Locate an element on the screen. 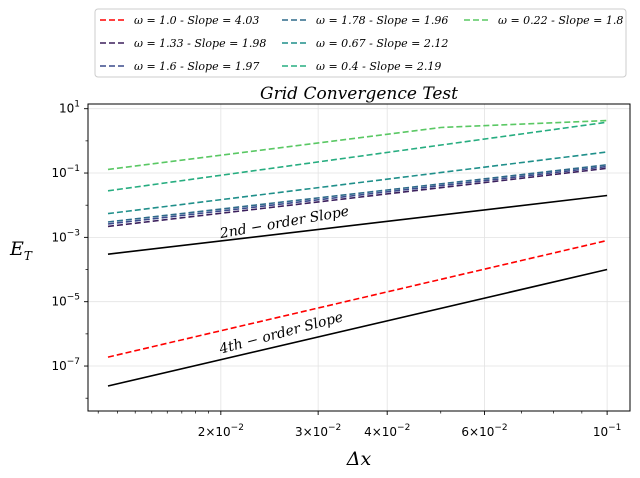 This screenshot has width=640, height=478. y-tick-label: 10¹ is located at coordinates (69, 108).